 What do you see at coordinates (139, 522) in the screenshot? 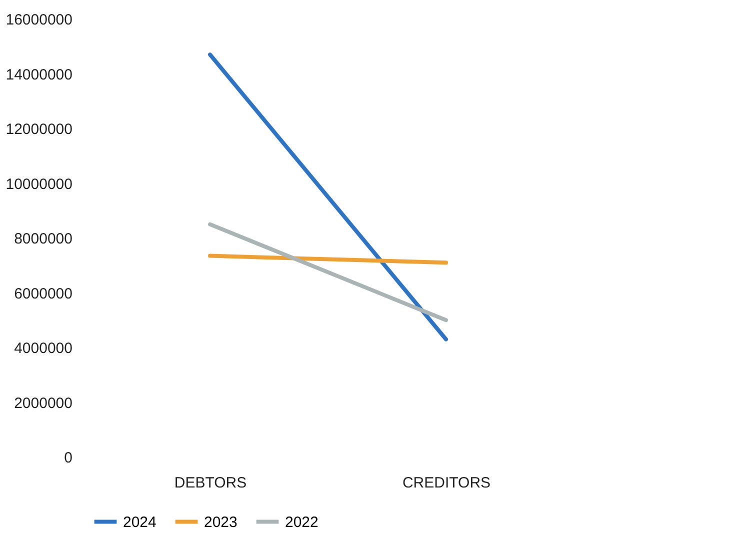
I see `legend-label: 2024` at bounding box center [139, 522].